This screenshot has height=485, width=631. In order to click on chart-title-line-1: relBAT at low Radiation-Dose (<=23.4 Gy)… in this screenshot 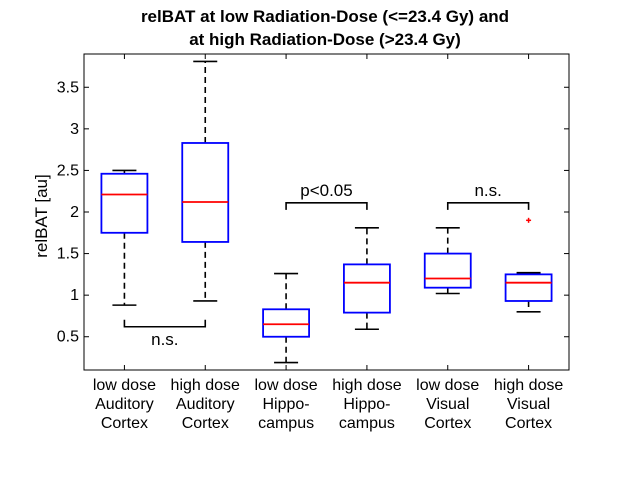, I will do `click(325, 16)`.